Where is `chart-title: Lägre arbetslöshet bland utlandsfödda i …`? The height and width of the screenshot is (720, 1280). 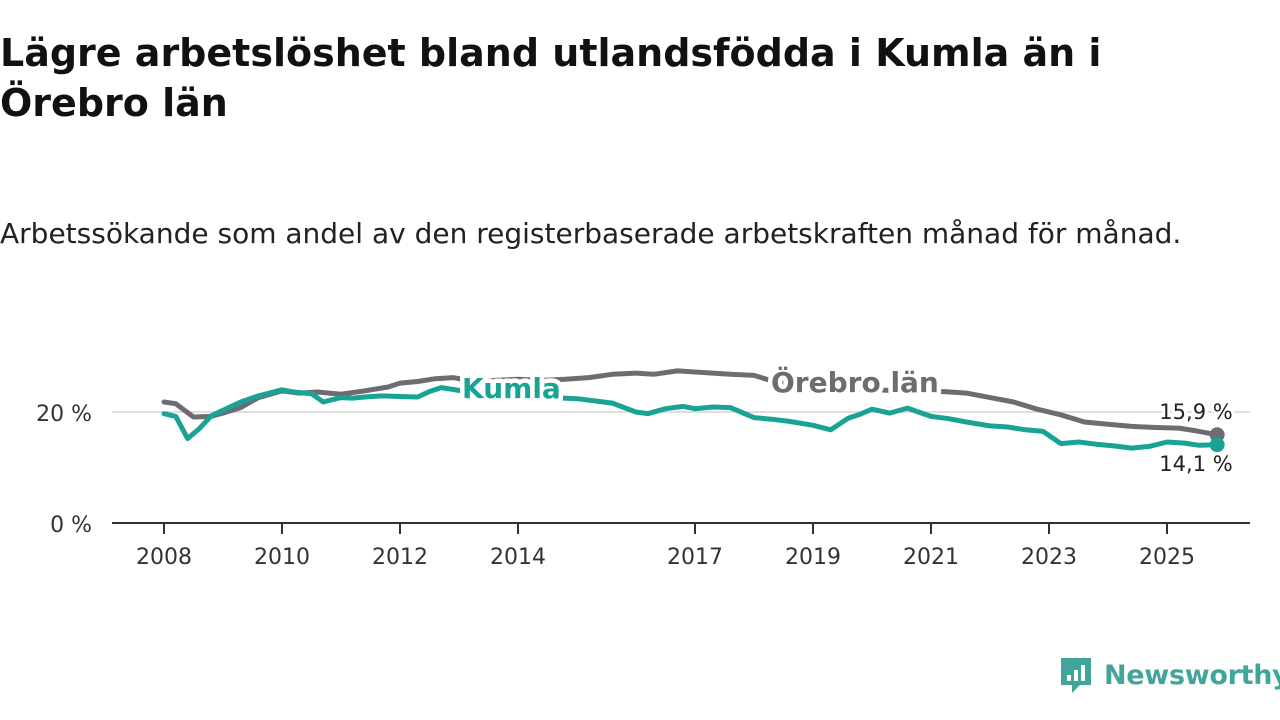 chart-title: Lägre arbetslöshet bland utlandsfödda i … is located at coordinates (551, 78).